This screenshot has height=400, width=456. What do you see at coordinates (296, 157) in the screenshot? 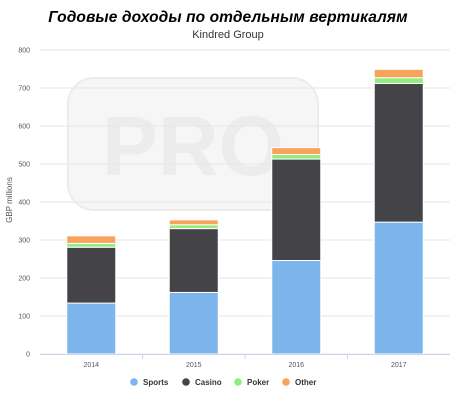
I see `bar-poker-2016` at bounding box center [296, 157].